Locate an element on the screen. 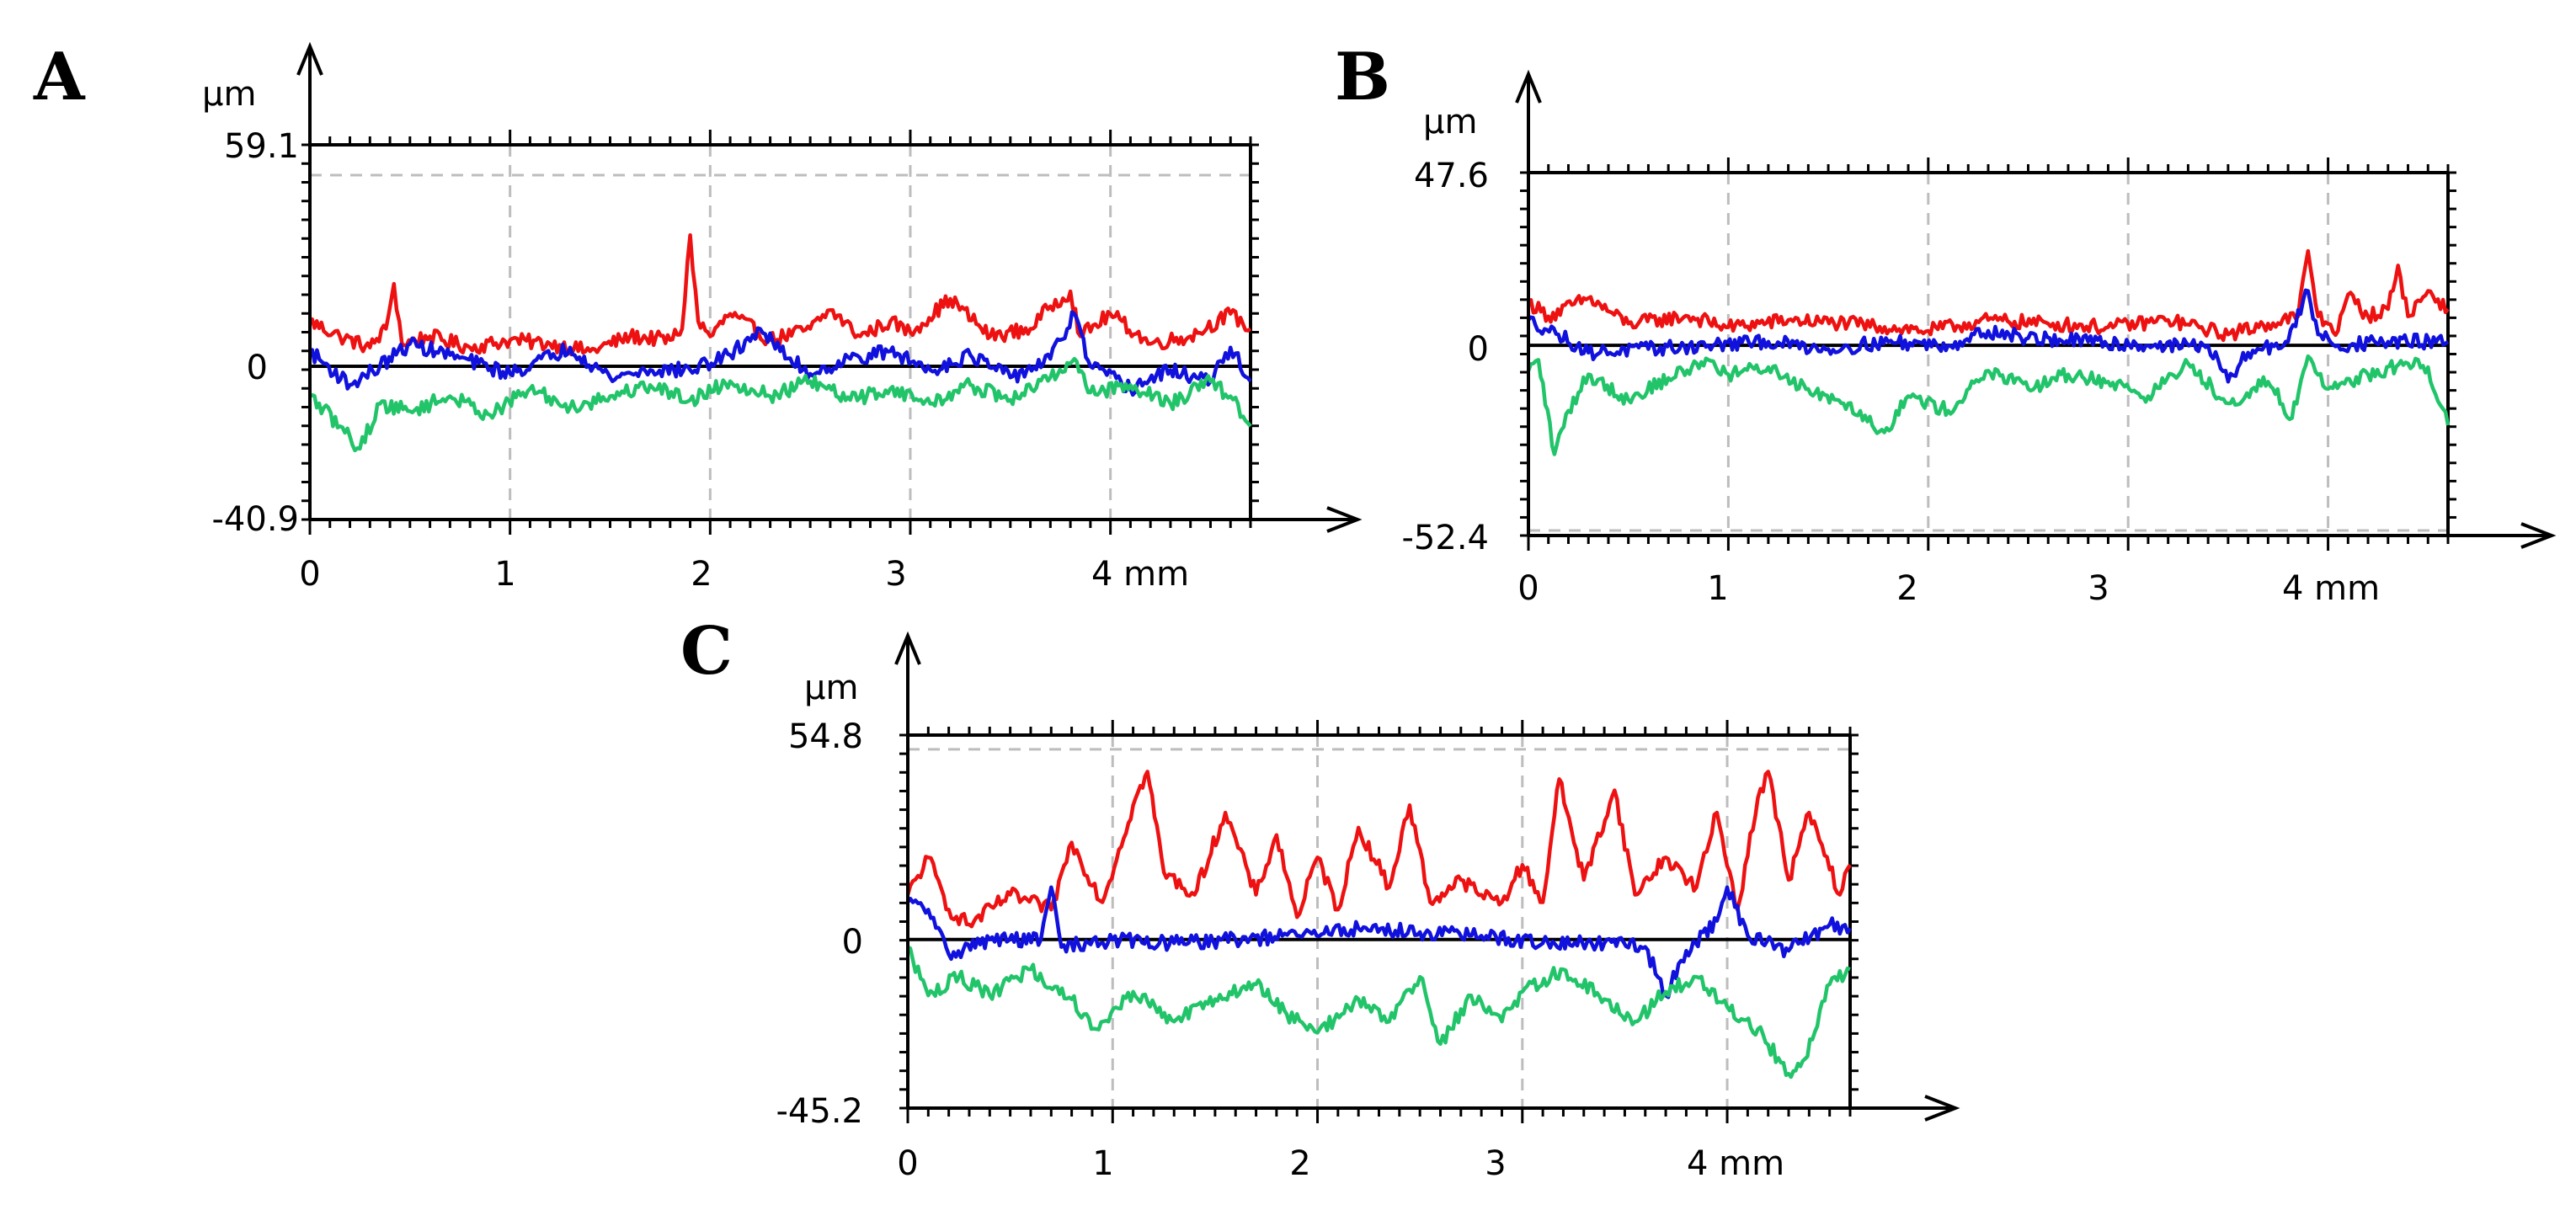 The height and width of the screenshot is (1210, 2576). panel-c-y-max-label: 54.8 is located at coordinates (825, 737).